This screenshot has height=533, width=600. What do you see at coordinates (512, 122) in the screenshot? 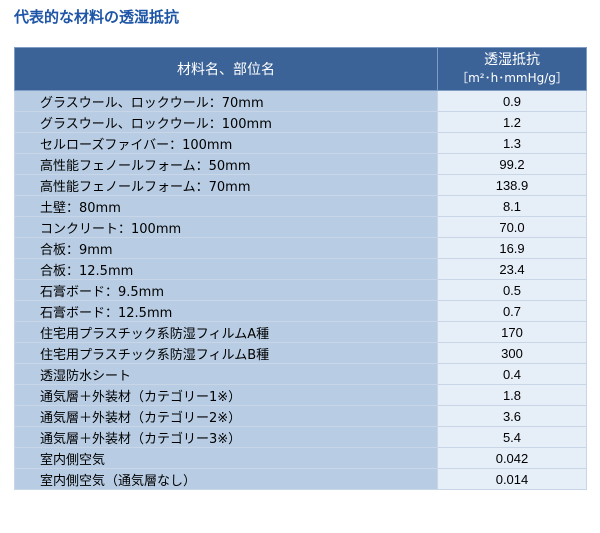
I see `resistance-value-cell: 1.2` at bounding box center [512, 122].